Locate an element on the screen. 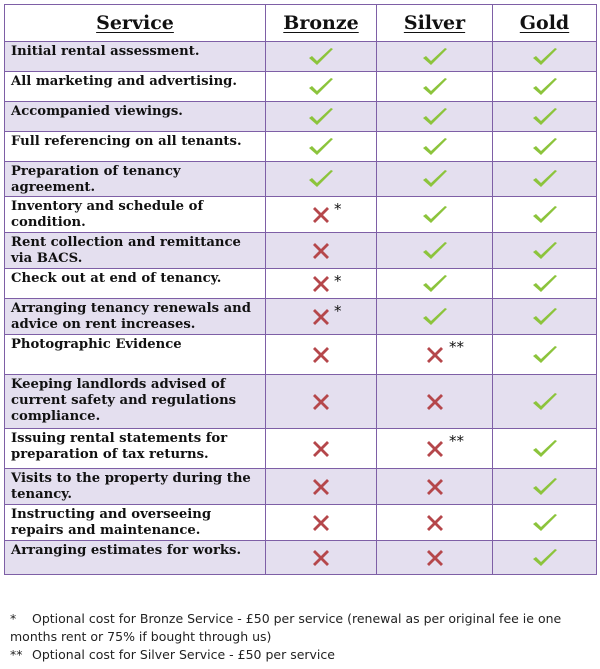 Image resolution: width=600 pixels, height=669 pixels. bronze-cell: * is located at coordinates (321, 214).